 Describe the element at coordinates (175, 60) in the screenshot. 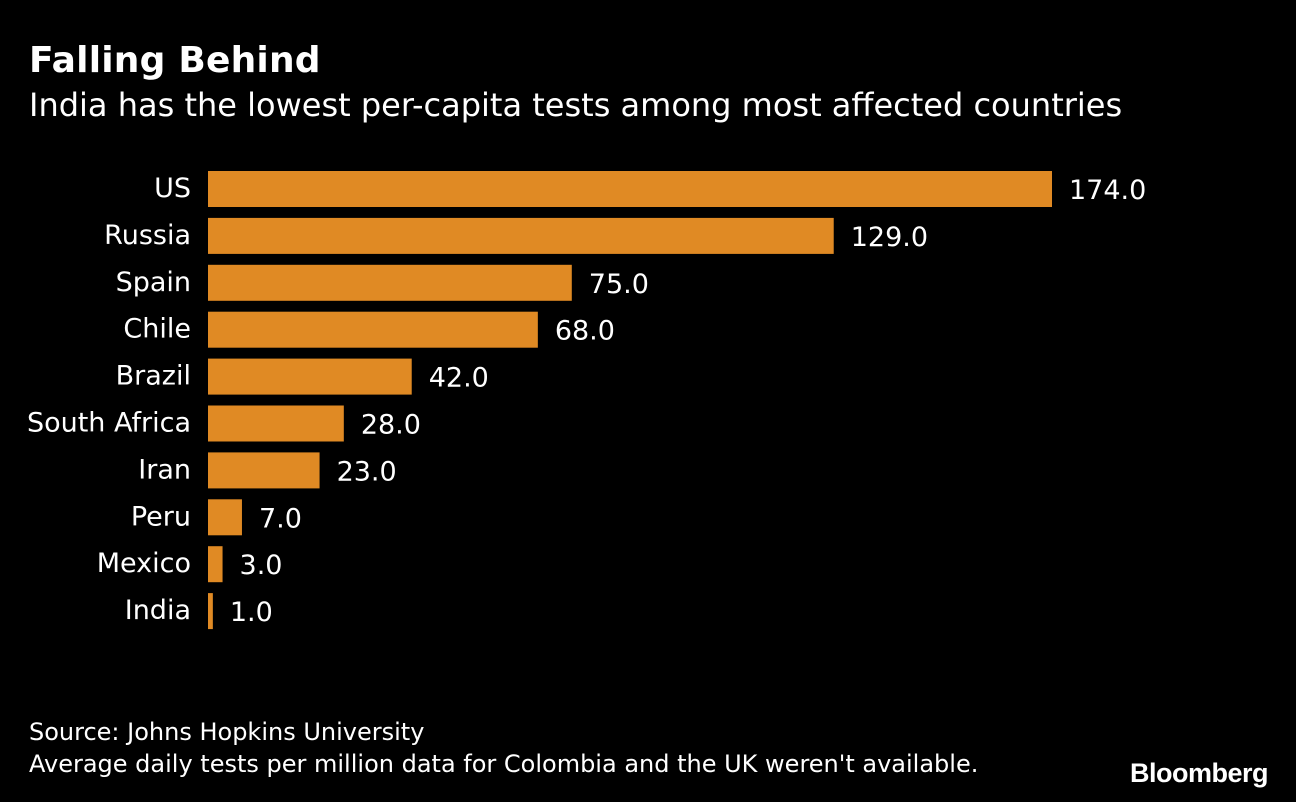

I see `chart-title: Falling Behind` at that location.